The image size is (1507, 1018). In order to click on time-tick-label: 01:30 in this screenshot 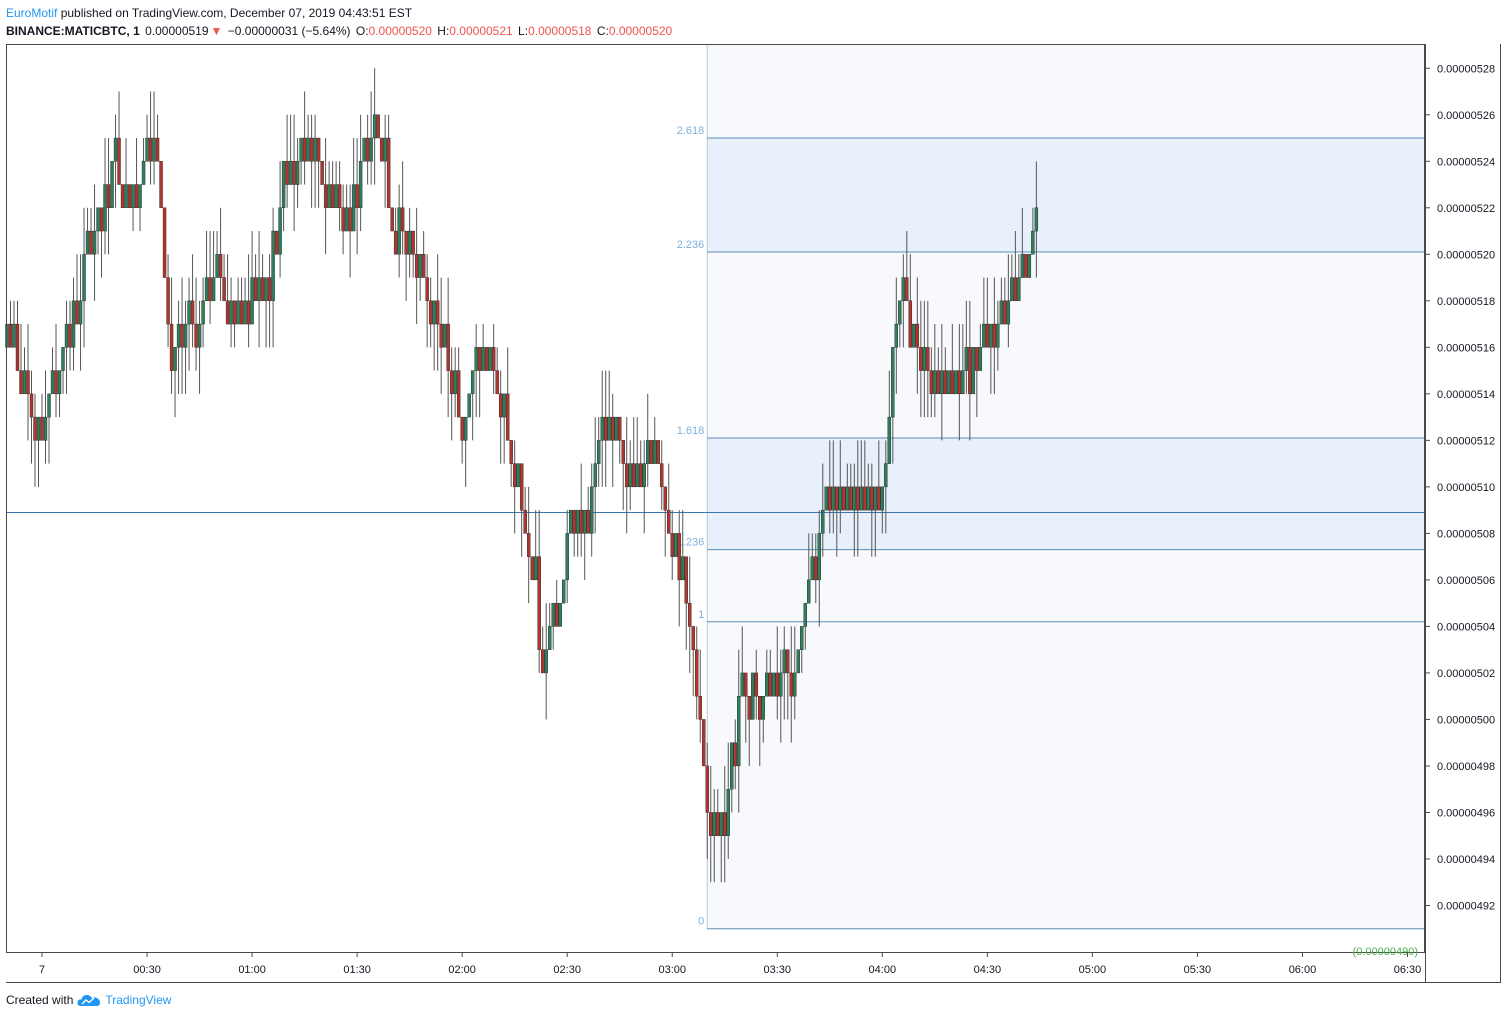, I will do `click(357, 970)`.